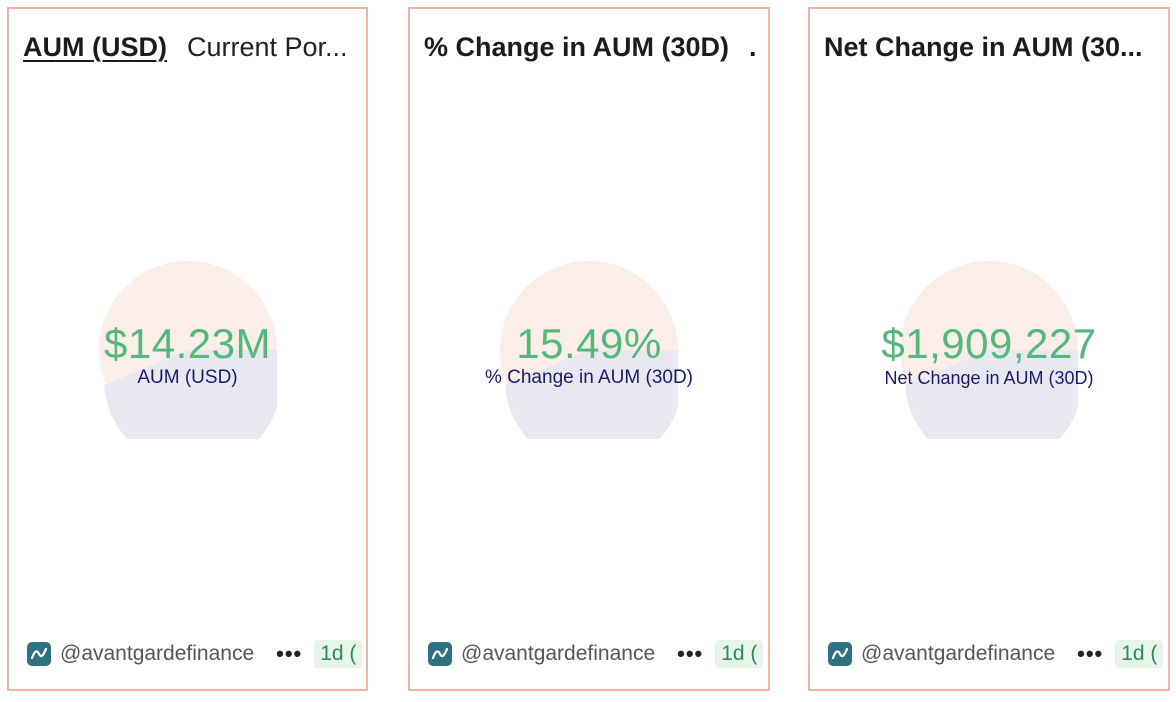 The height and width of the screenshot is (702, 1176). What do you see at coordinates (187, 377) in the screenshot?
I see `counter-label: AUM (USD)` at bounding box center [187, 377].